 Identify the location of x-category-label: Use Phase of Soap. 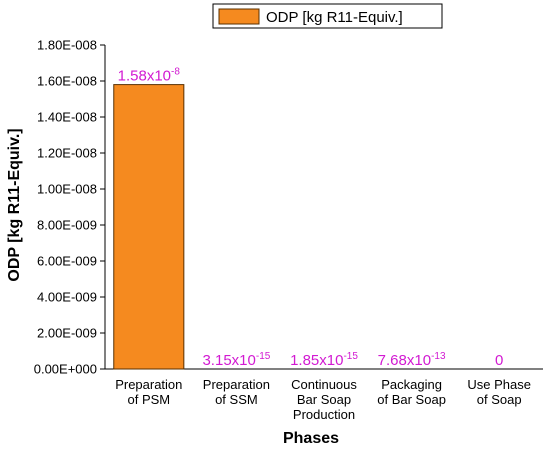
(499, 392).